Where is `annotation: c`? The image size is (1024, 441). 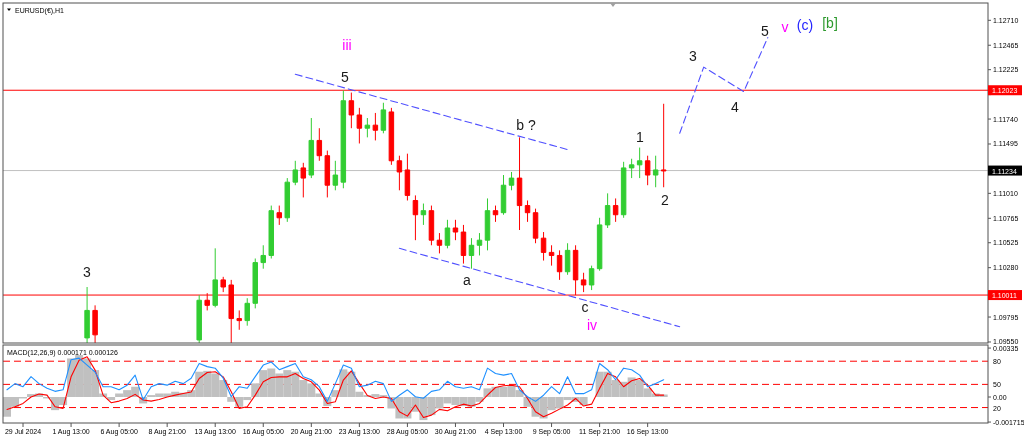
annotation: c is located at coordinates (585, 307).